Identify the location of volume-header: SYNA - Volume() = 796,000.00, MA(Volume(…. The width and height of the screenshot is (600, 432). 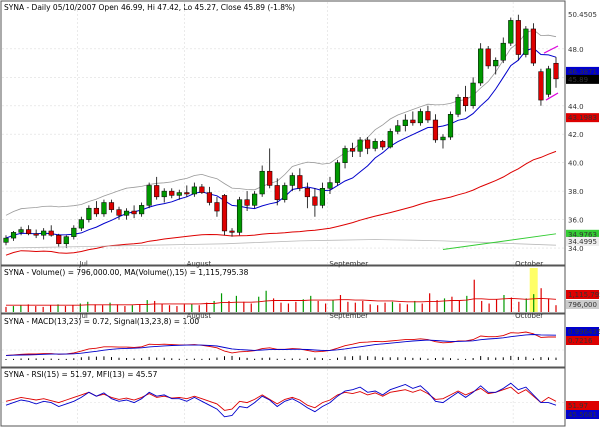
(126, 272).